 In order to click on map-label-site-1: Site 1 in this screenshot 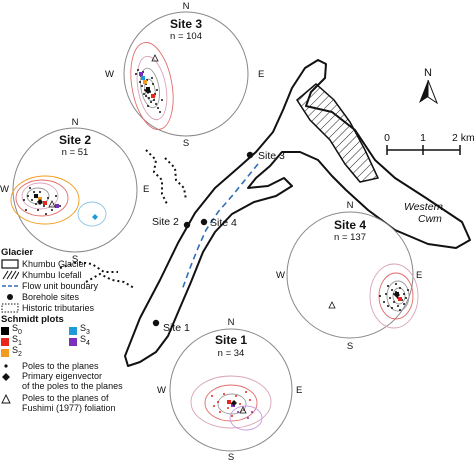, I will do `click(176, 328)`.